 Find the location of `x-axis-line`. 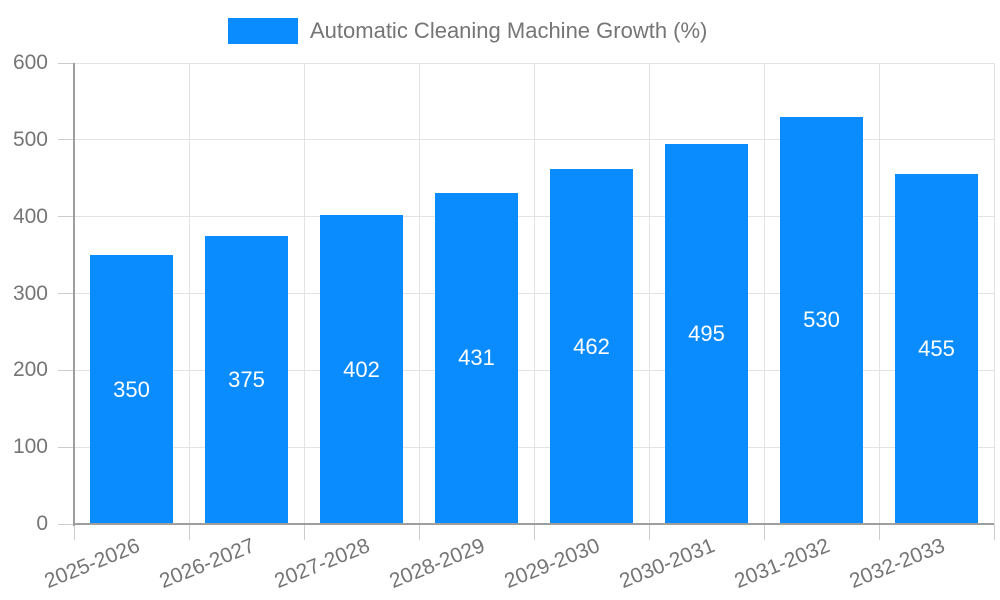

x-axis-line is located at coordinates (534, 524).